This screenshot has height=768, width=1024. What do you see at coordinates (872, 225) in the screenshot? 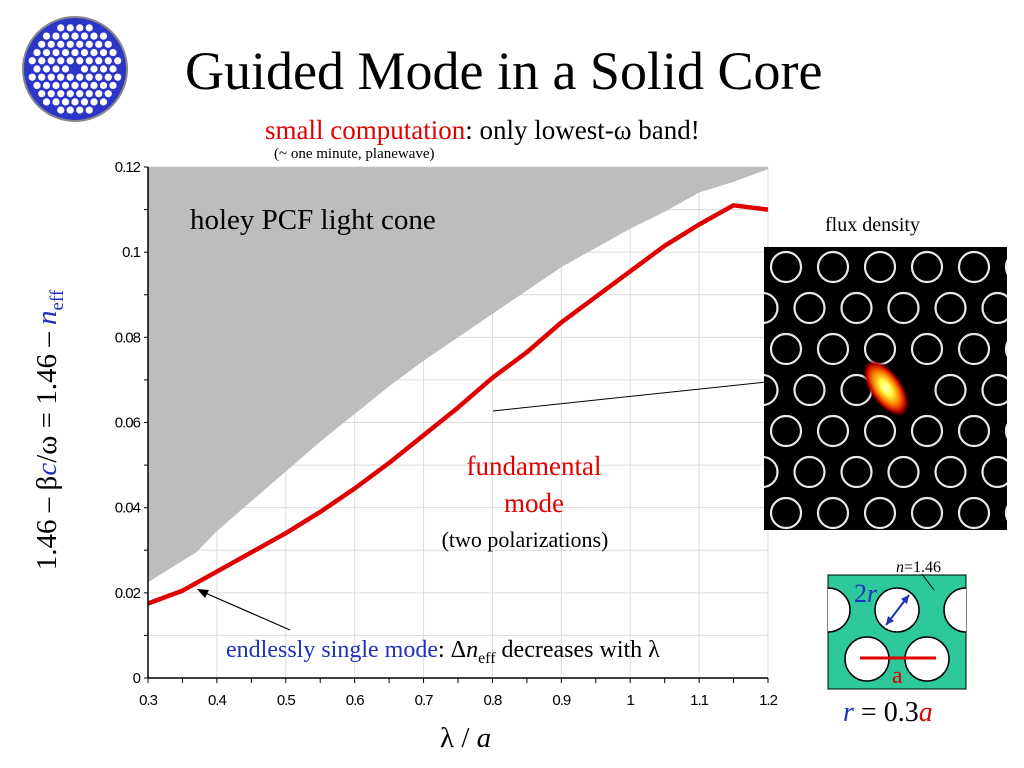
I see `flux-density-label: flux density` at bounding box center [872, 225].